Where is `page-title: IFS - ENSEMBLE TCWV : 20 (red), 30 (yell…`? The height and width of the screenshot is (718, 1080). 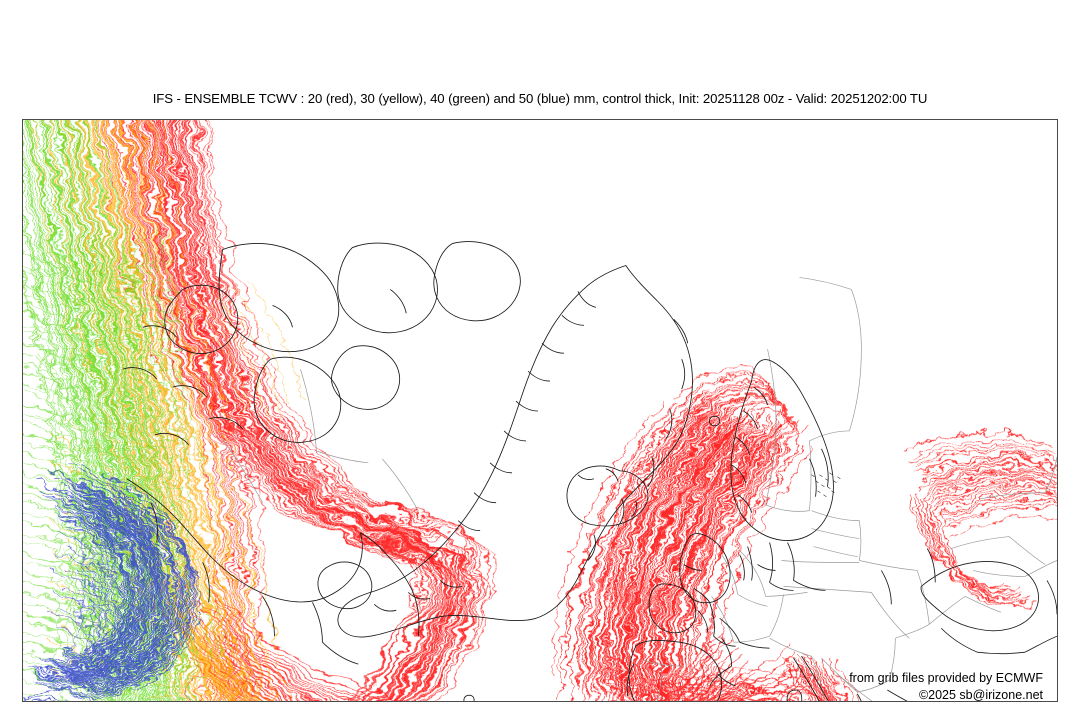
page-title: IFS - ENSEMBLE TCWV : 20 (red), 30 (yell… is located at coordinates (540, 98).